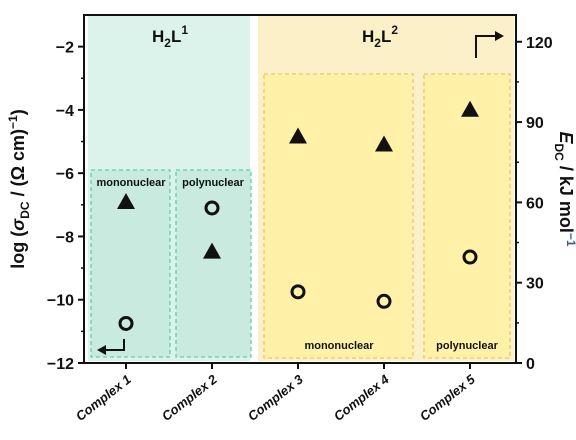 The height and width of the screenshot is (440, 576). What do you see at coordinates (530, 364) in the screenshot?
I see `right-tick-label: 0` at bounding box center [530, 364].